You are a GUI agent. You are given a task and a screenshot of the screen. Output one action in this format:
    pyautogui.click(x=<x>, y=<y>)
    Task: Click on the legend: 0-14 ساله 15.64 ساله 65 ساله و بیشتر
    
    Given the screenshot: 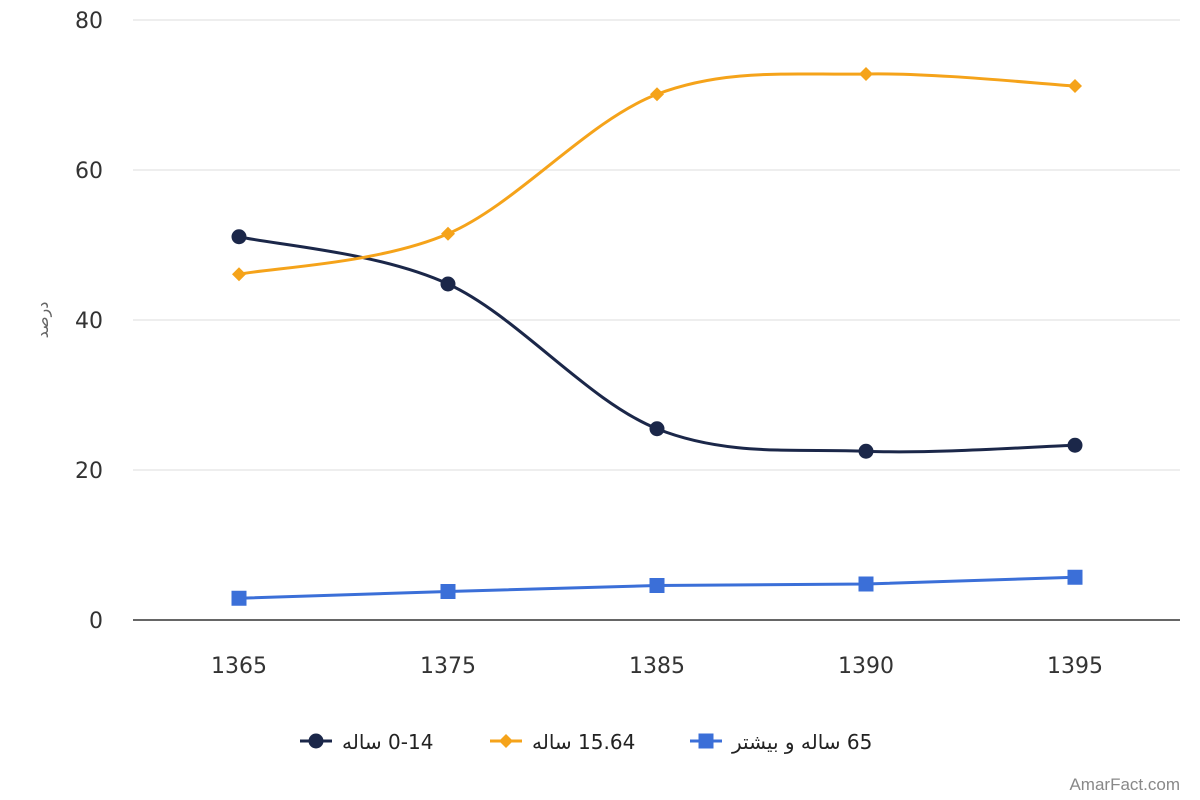 What is the action you would take?
    pyautogui.click(x=586, y=742)
    